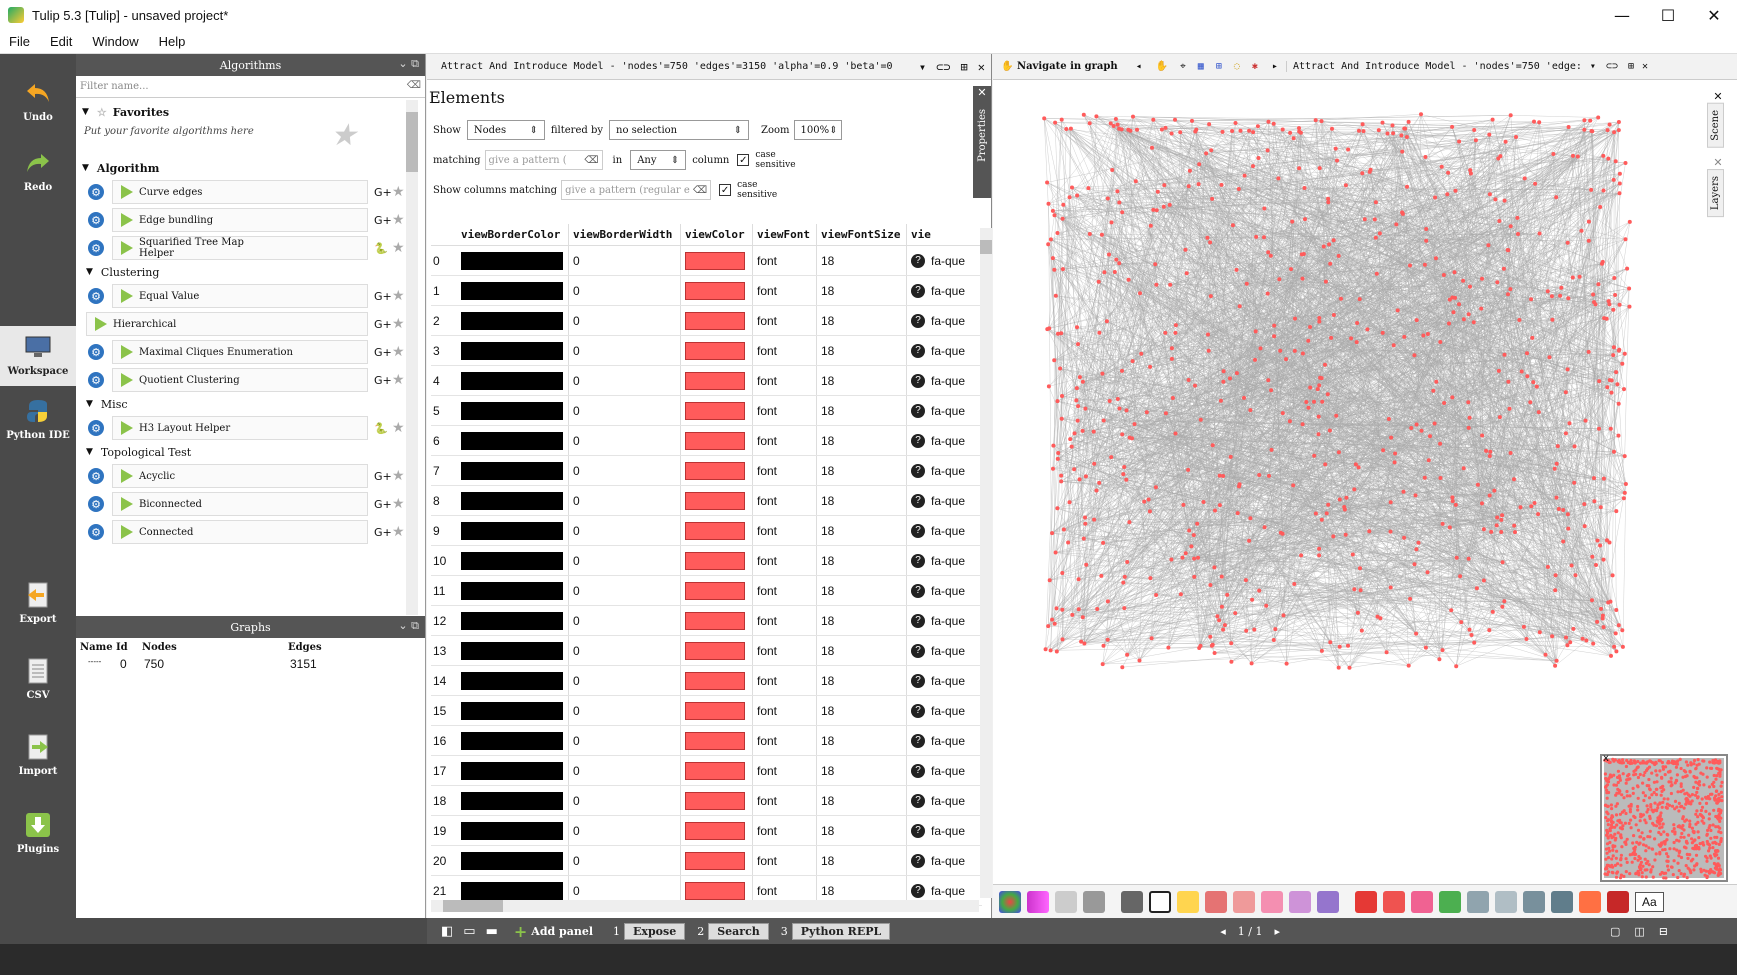 This screenshot has height=975, width=1737. Describe the element at coordinates (250, 428) in the screenshot. I see `algorithm-item: ⚙ H3 Layout Helper 🐍 ★` at that location.